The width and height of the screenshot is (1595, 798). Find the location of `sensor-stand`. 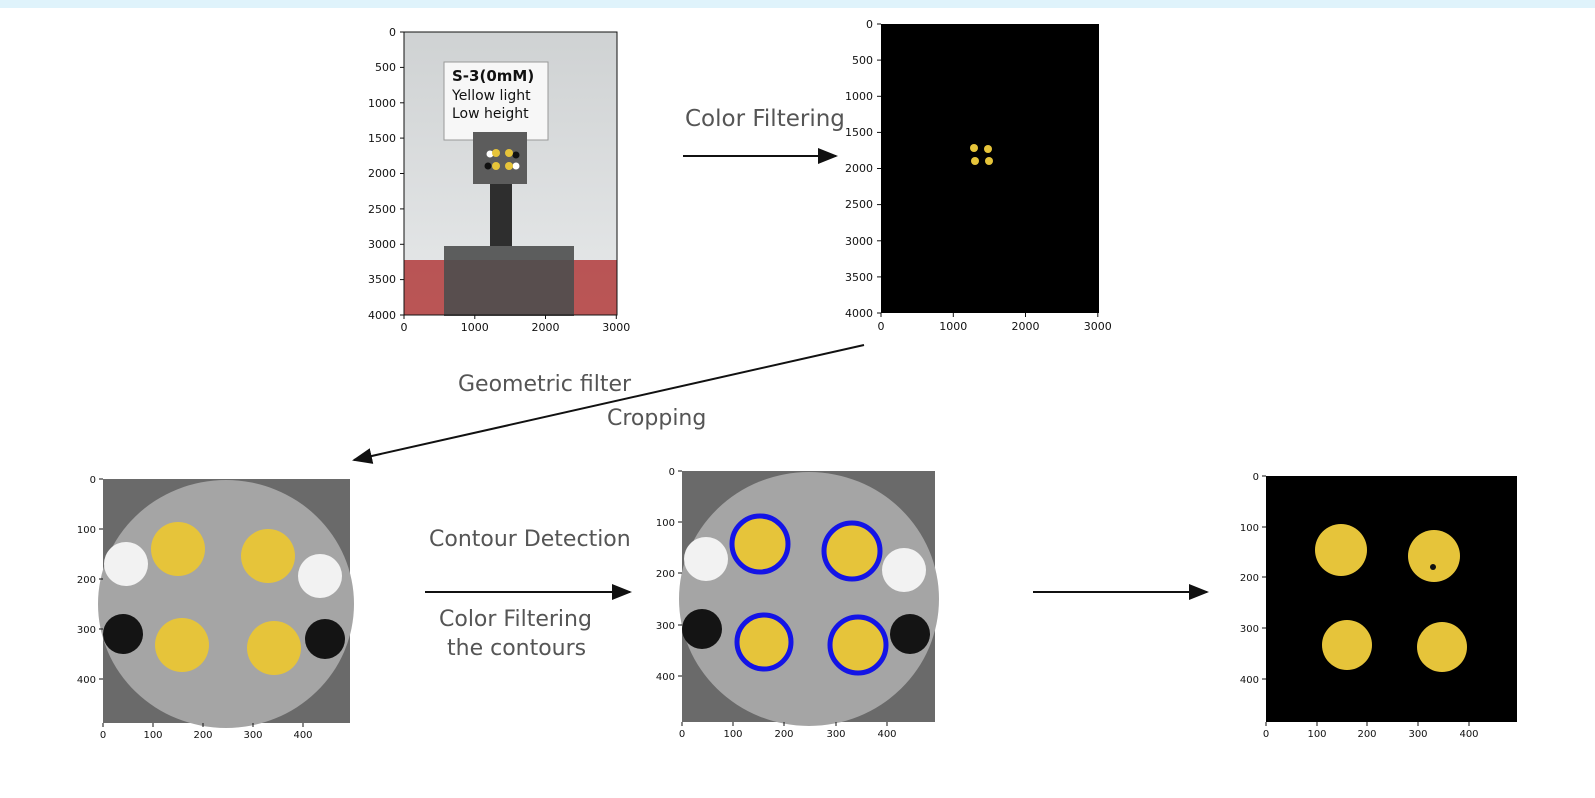

sensor-stand is located at coordinates (501, 215).